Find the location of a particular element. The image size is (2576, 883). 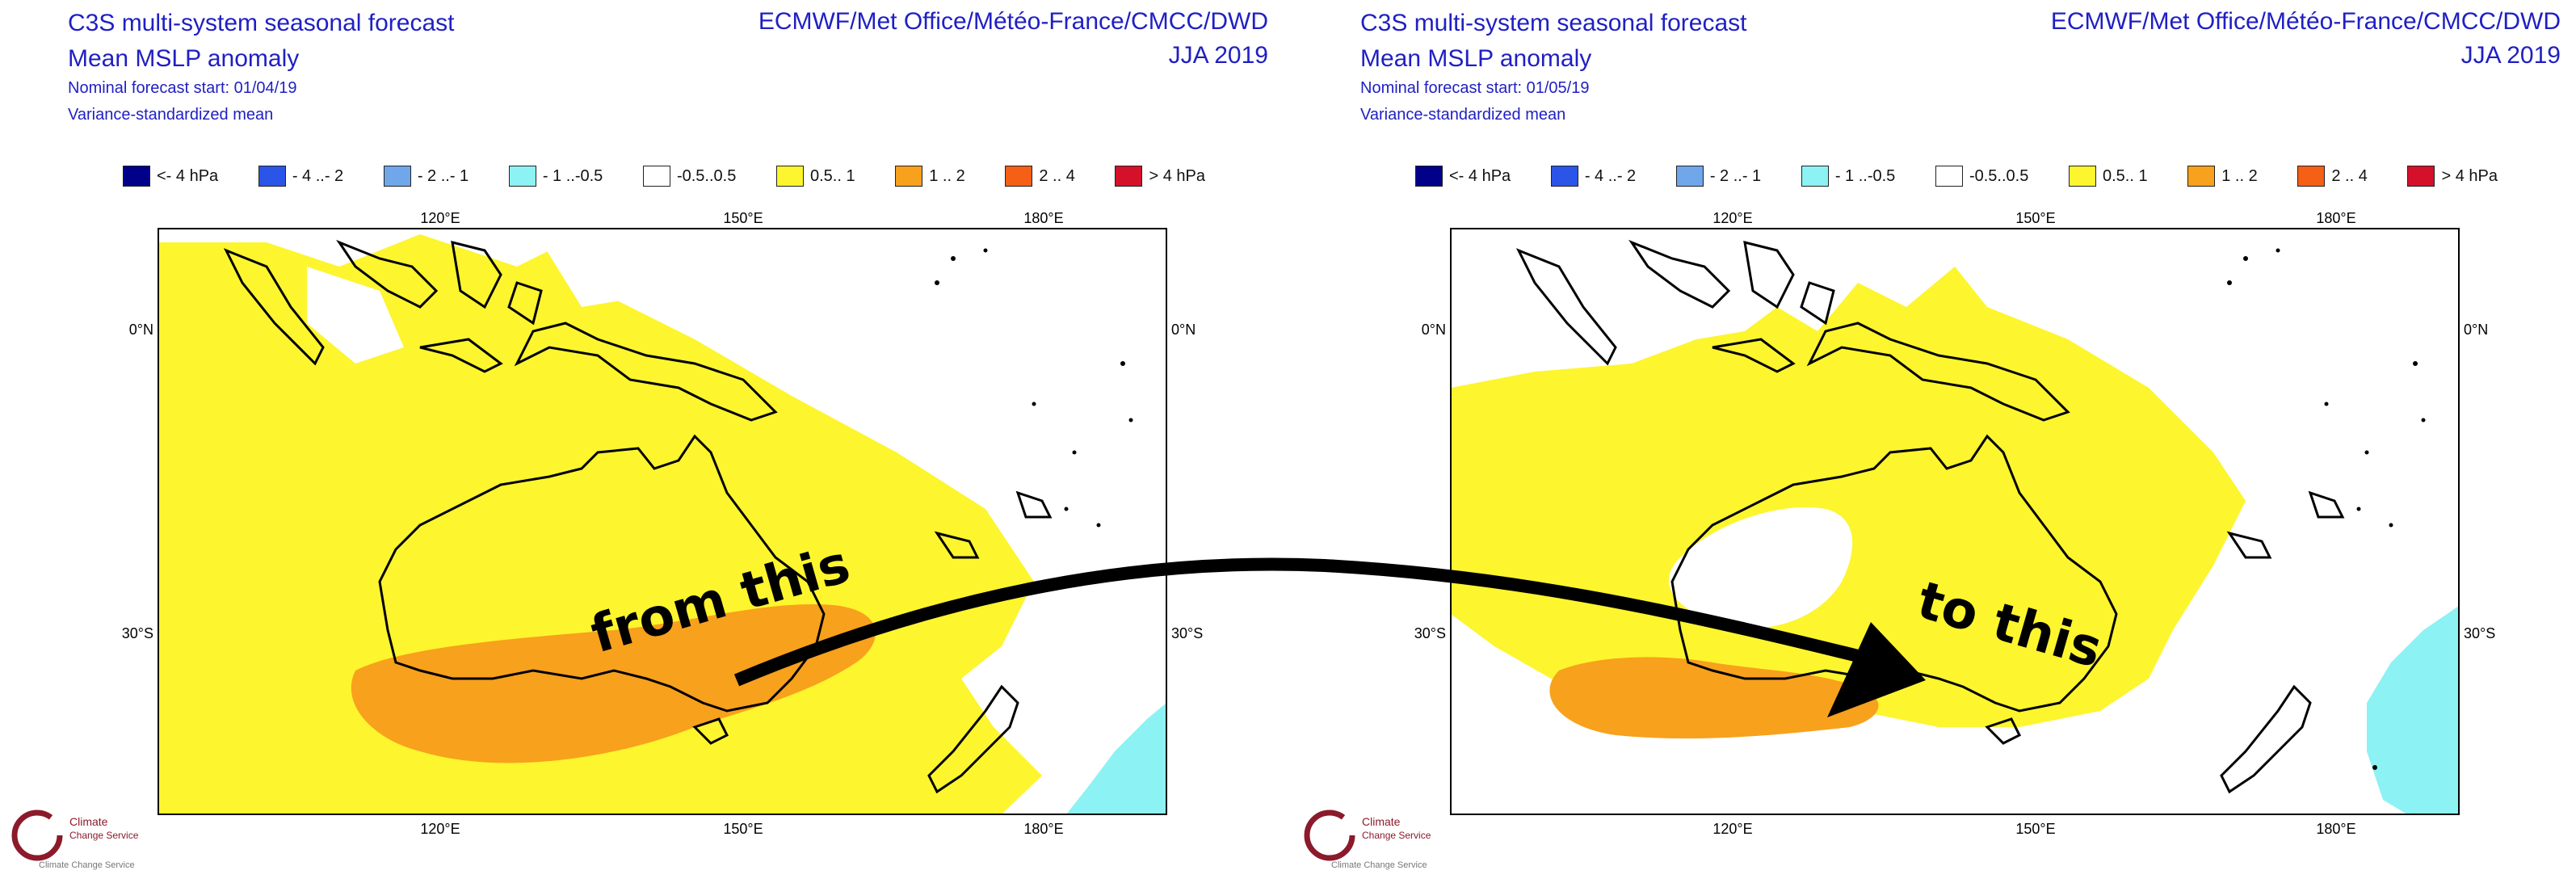

lon-tick-top: 150°E is located at coordinates (743, 218).